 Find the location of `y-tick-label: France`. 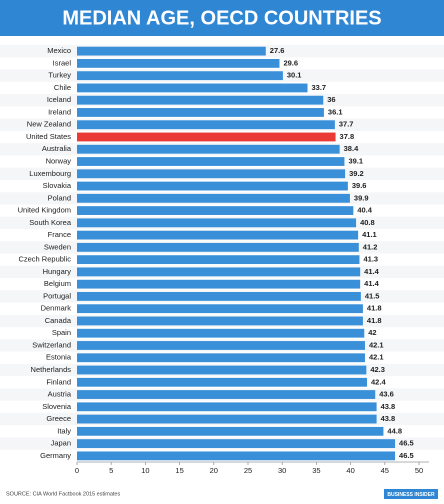

y-tick-label: France is located at coordinates (59, 234).